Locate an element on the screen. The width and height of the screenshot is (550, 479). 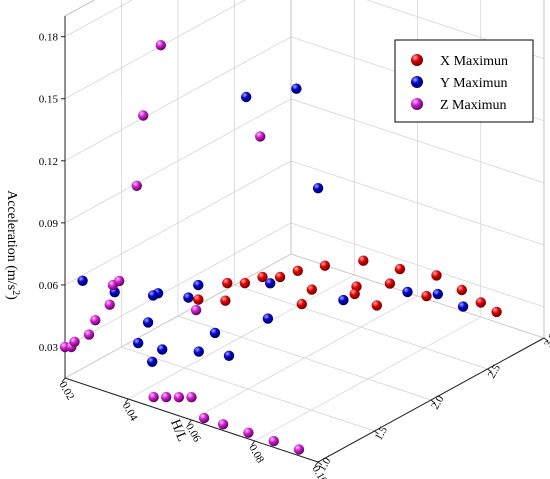
legend-item-y: Y Maximun is located at coordinates (459, 83).